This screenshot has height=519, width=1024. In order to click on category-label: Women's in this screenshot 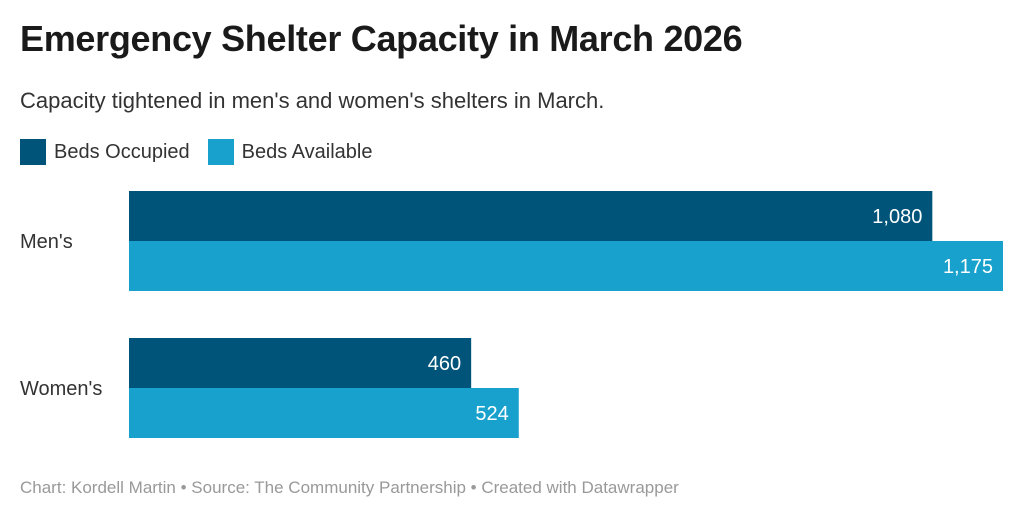, I will do `click(61, 389)`.